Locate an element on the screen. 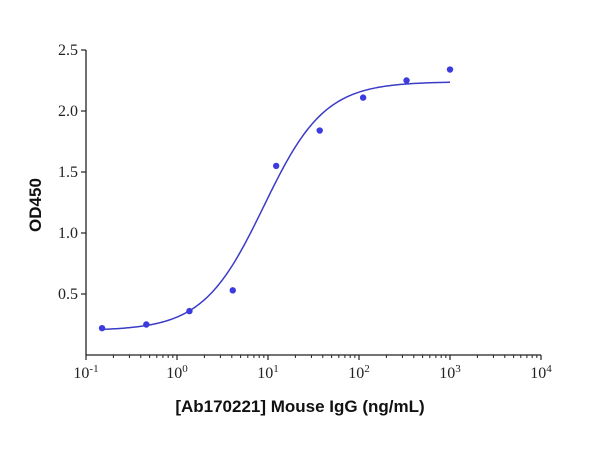 The height and width of the screenshot is (450, 600). x-tick-label: 10³ is located at coordinates (450, 372).